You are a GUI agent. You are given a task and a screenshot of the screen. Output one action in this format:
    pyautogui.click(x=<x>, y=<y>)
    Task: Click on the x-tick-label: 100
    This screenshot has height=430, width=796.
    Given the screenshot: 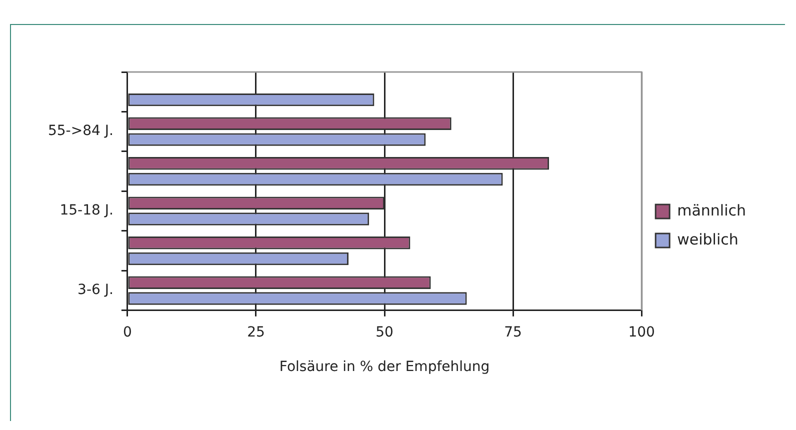 What is the action you would take?
    pyautogui.click(x=641, y=332)
    